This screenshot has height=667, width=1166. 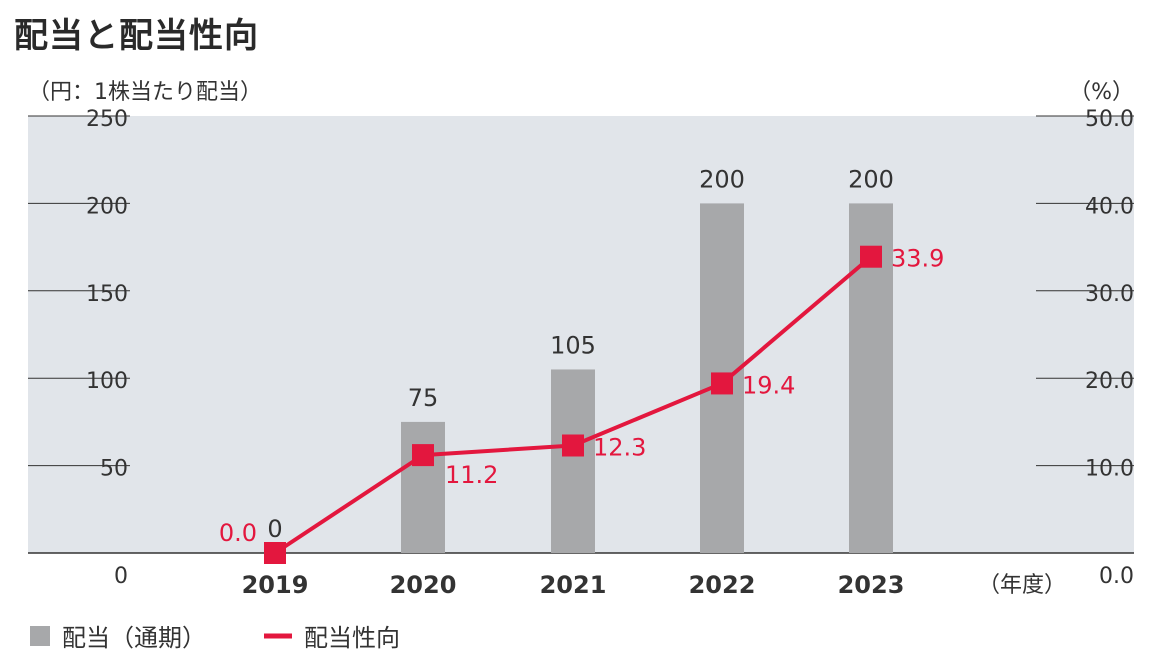 What do you see at coordinates (619, 447) in the screenshot?
I see `ratio-value-label: 12.3` at bounding box center [619, 447].